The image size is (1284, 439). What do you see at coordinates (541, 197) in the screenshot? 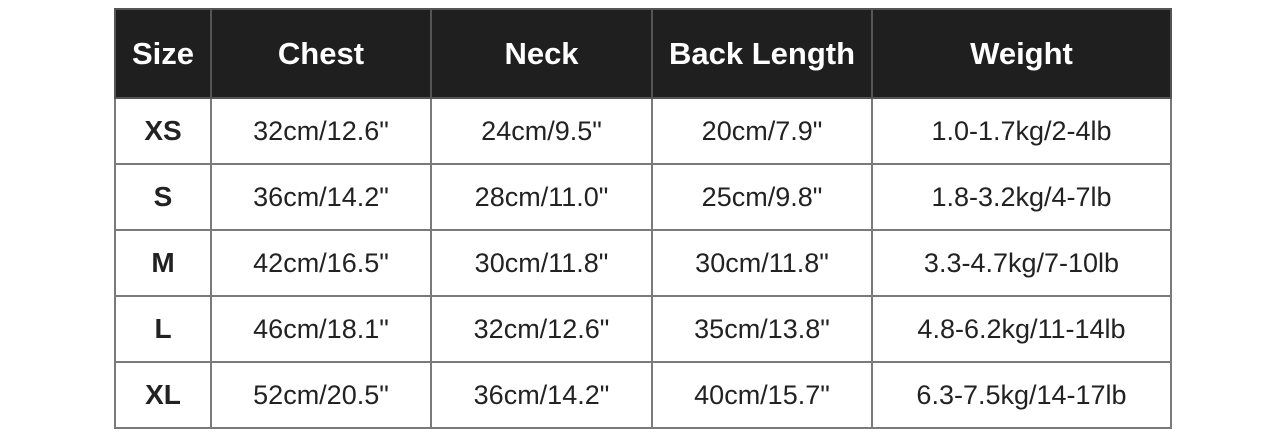
I see `cell-neck: 28cm/11.0"` at bounding box center [541, 197].